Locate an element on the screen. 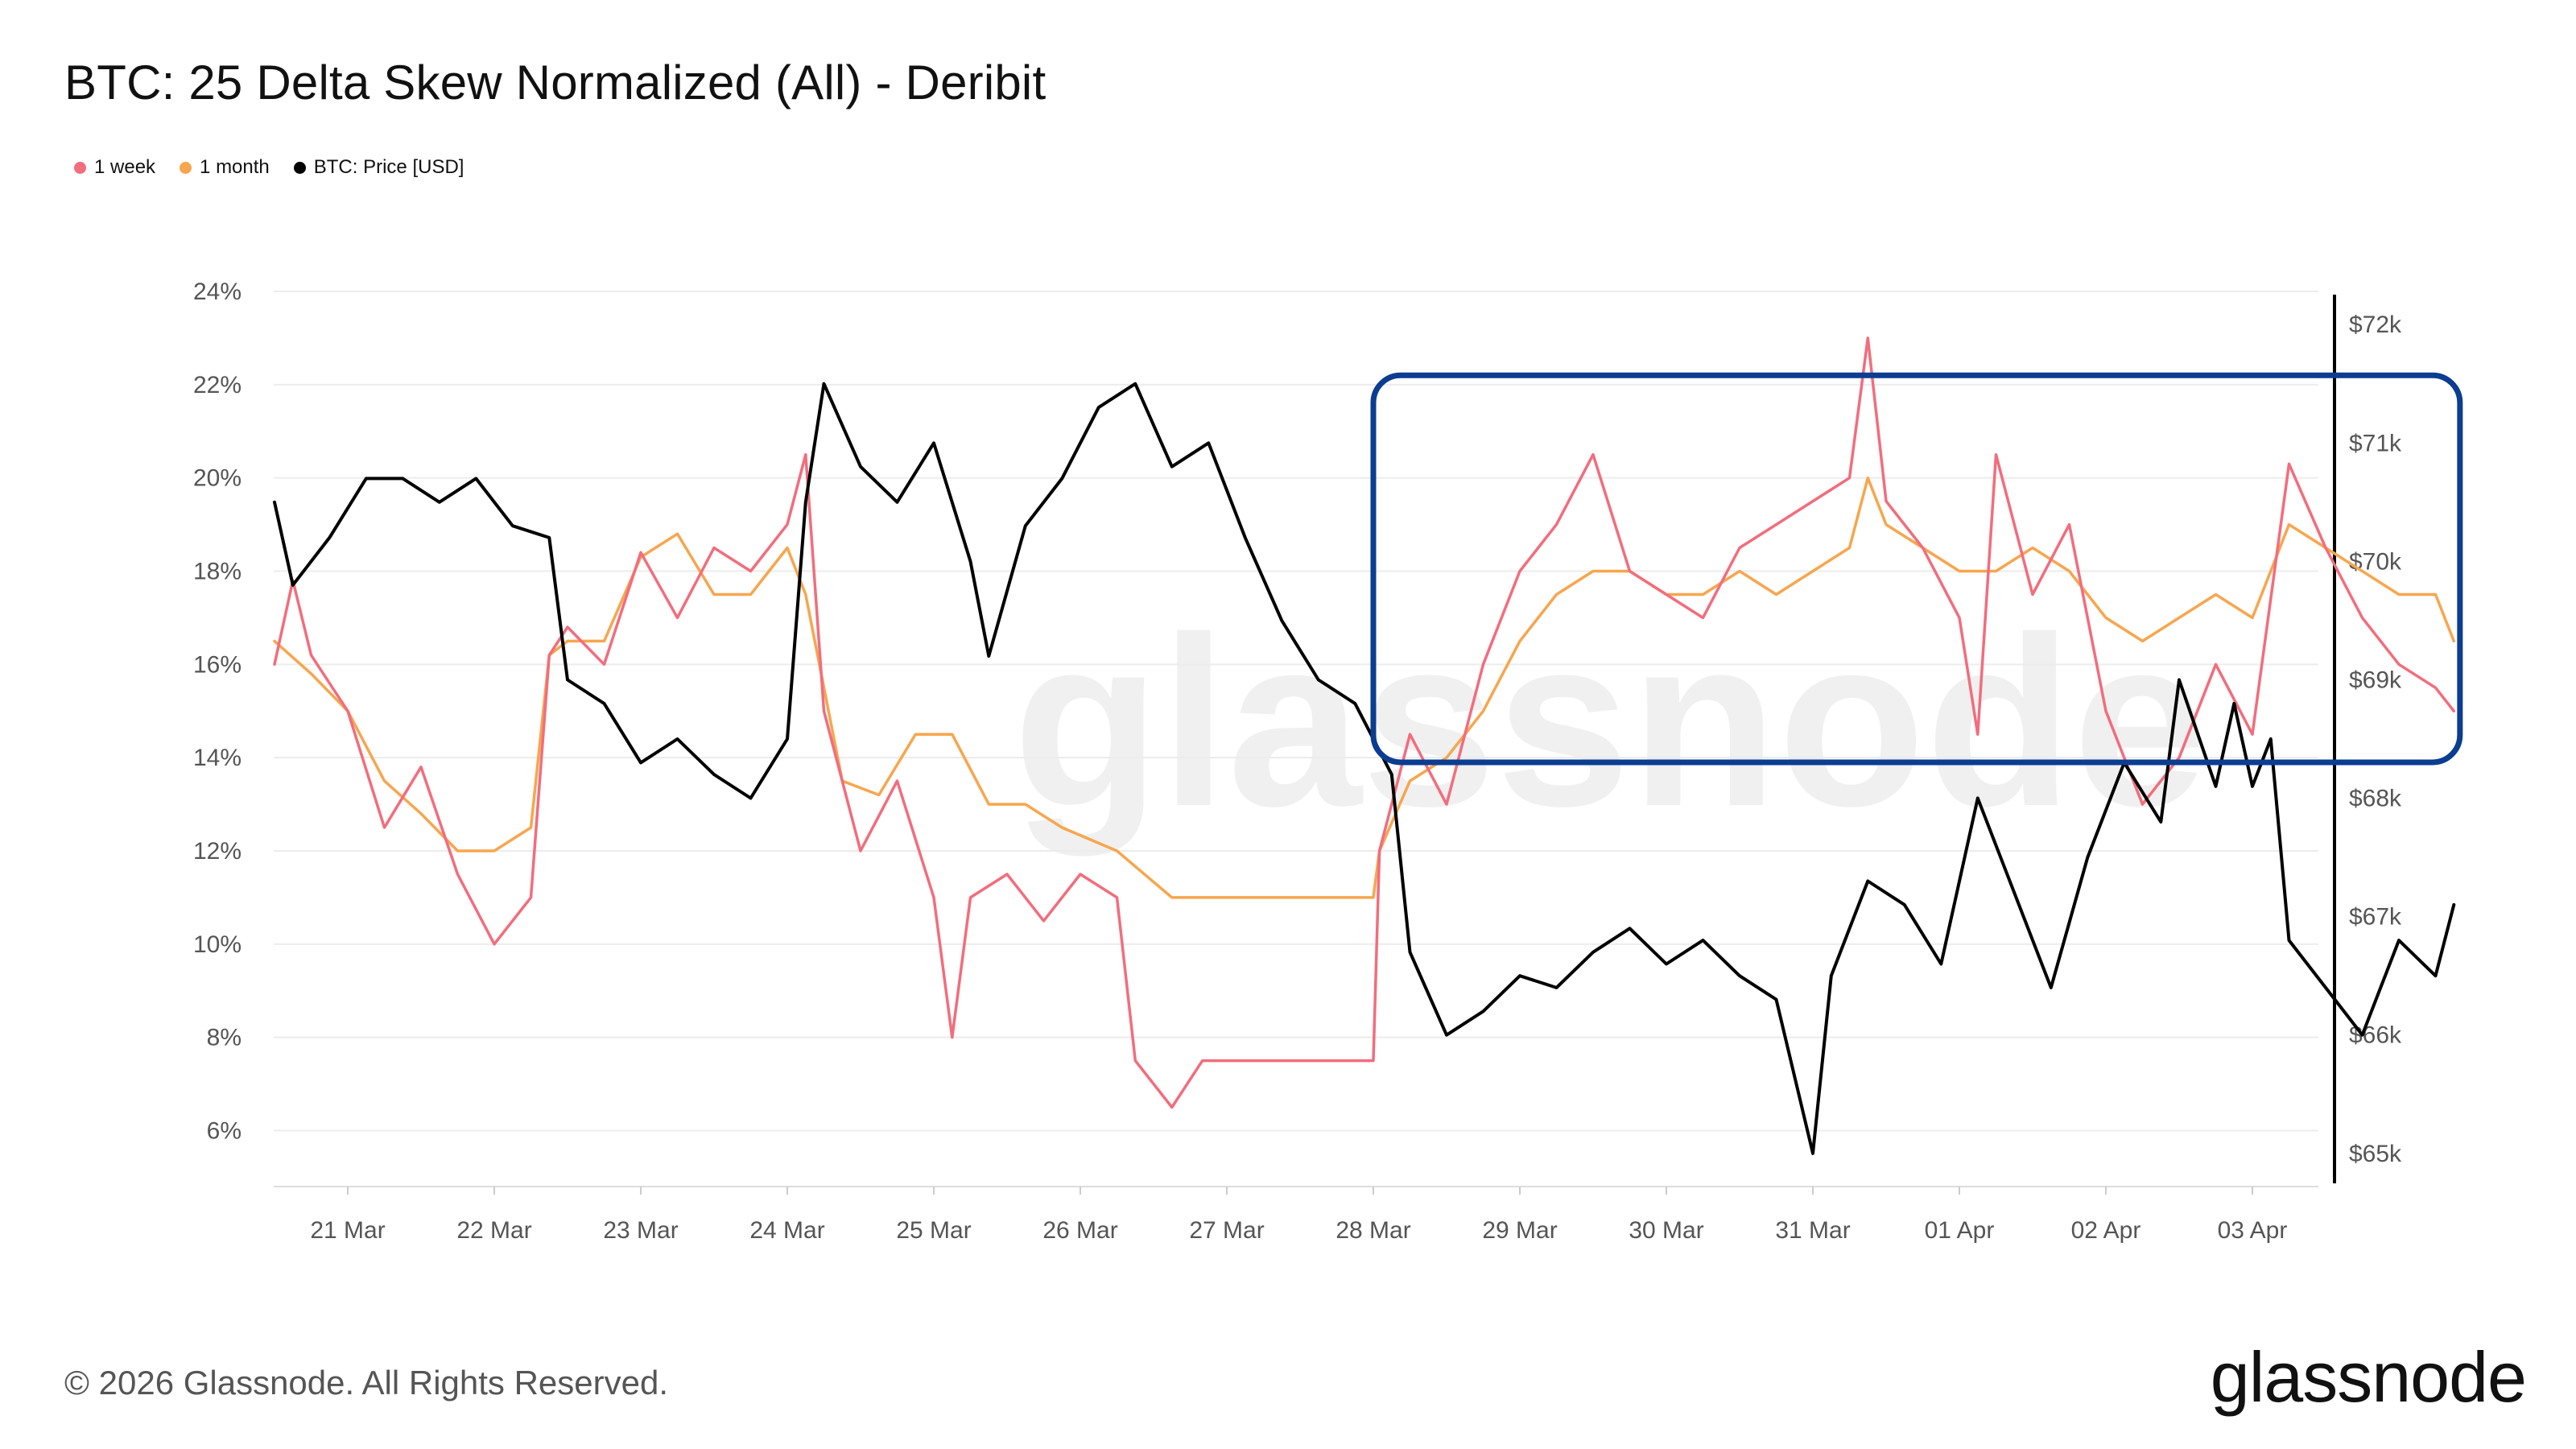  right-tick-label: $71k is located at coordinates (2375, 443).